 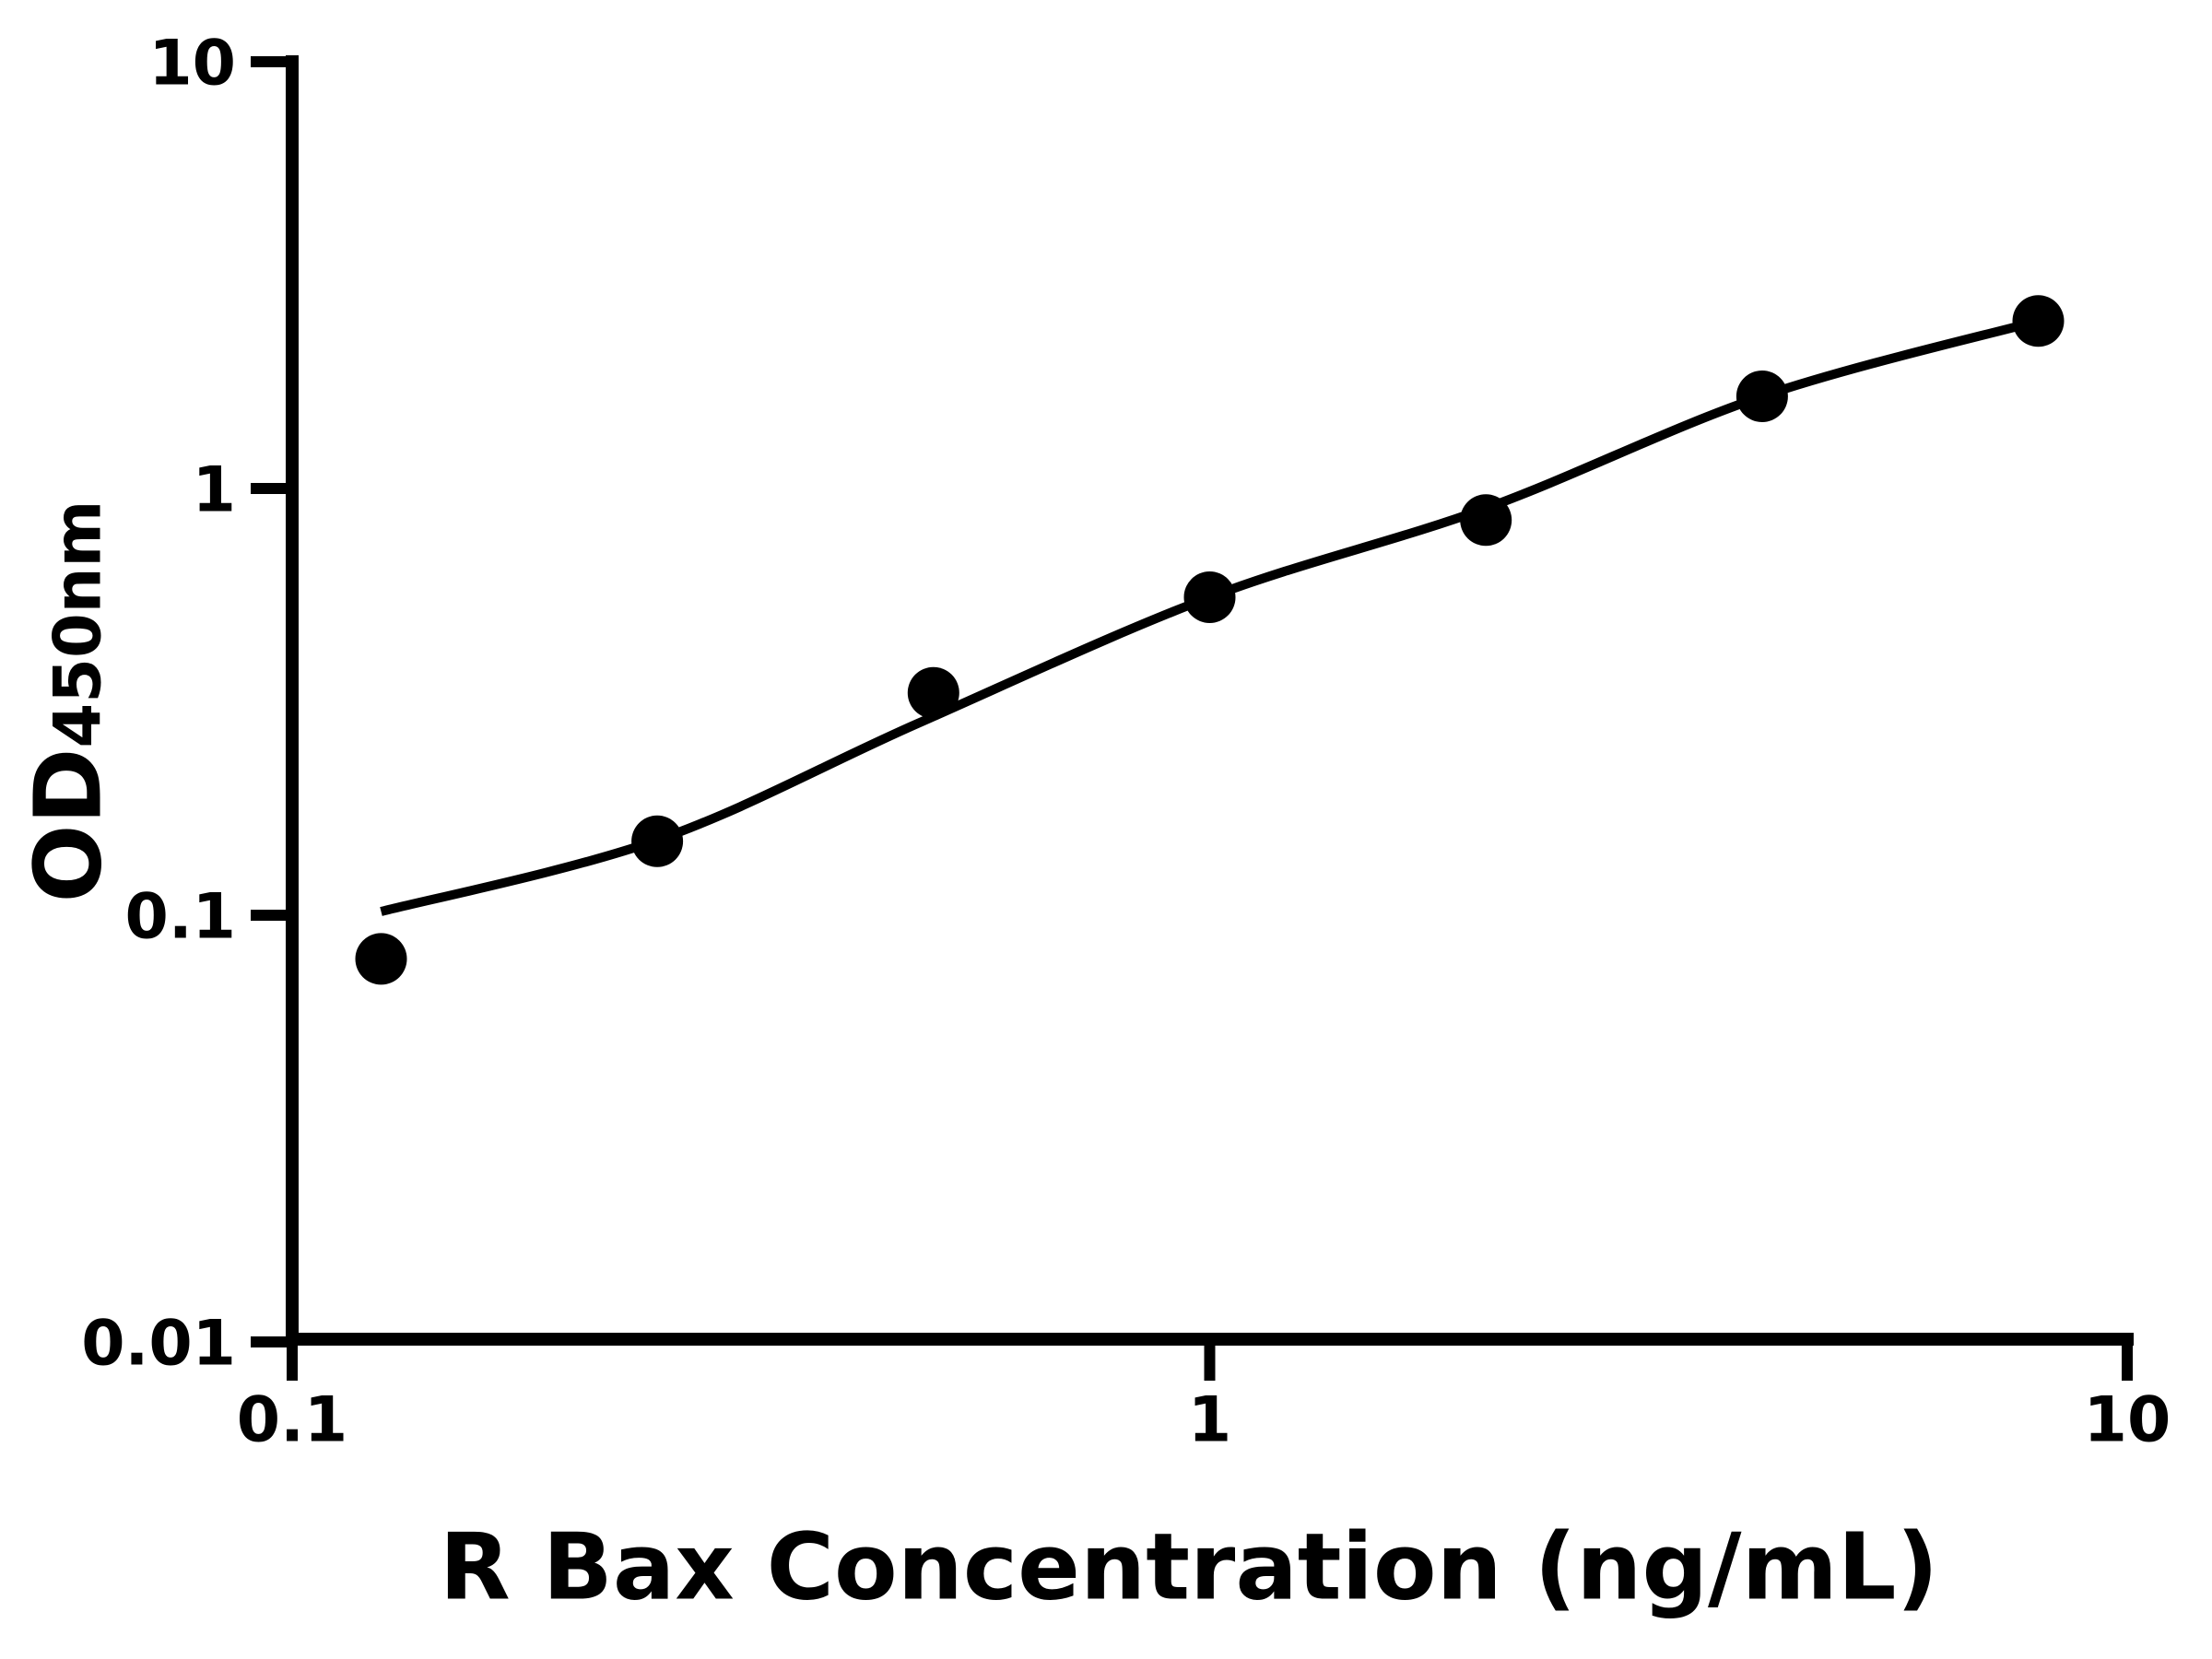 What do you see at coordinates (214, 489) in the screenshot?
I see `y-tick-label-1: 1` at bounding box center [214, 489].